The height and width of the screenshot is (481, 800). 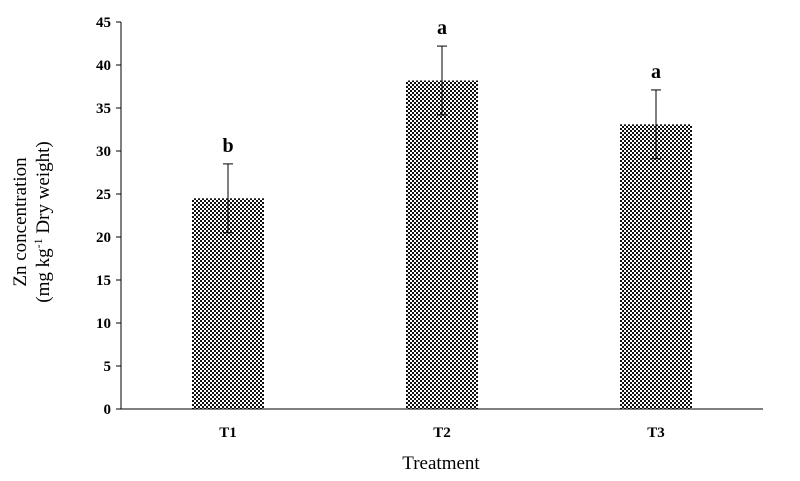 What do you see at coordinates (228, 303) in the screenshot?
I see `bar-t1` at bounding box center [228, 303].